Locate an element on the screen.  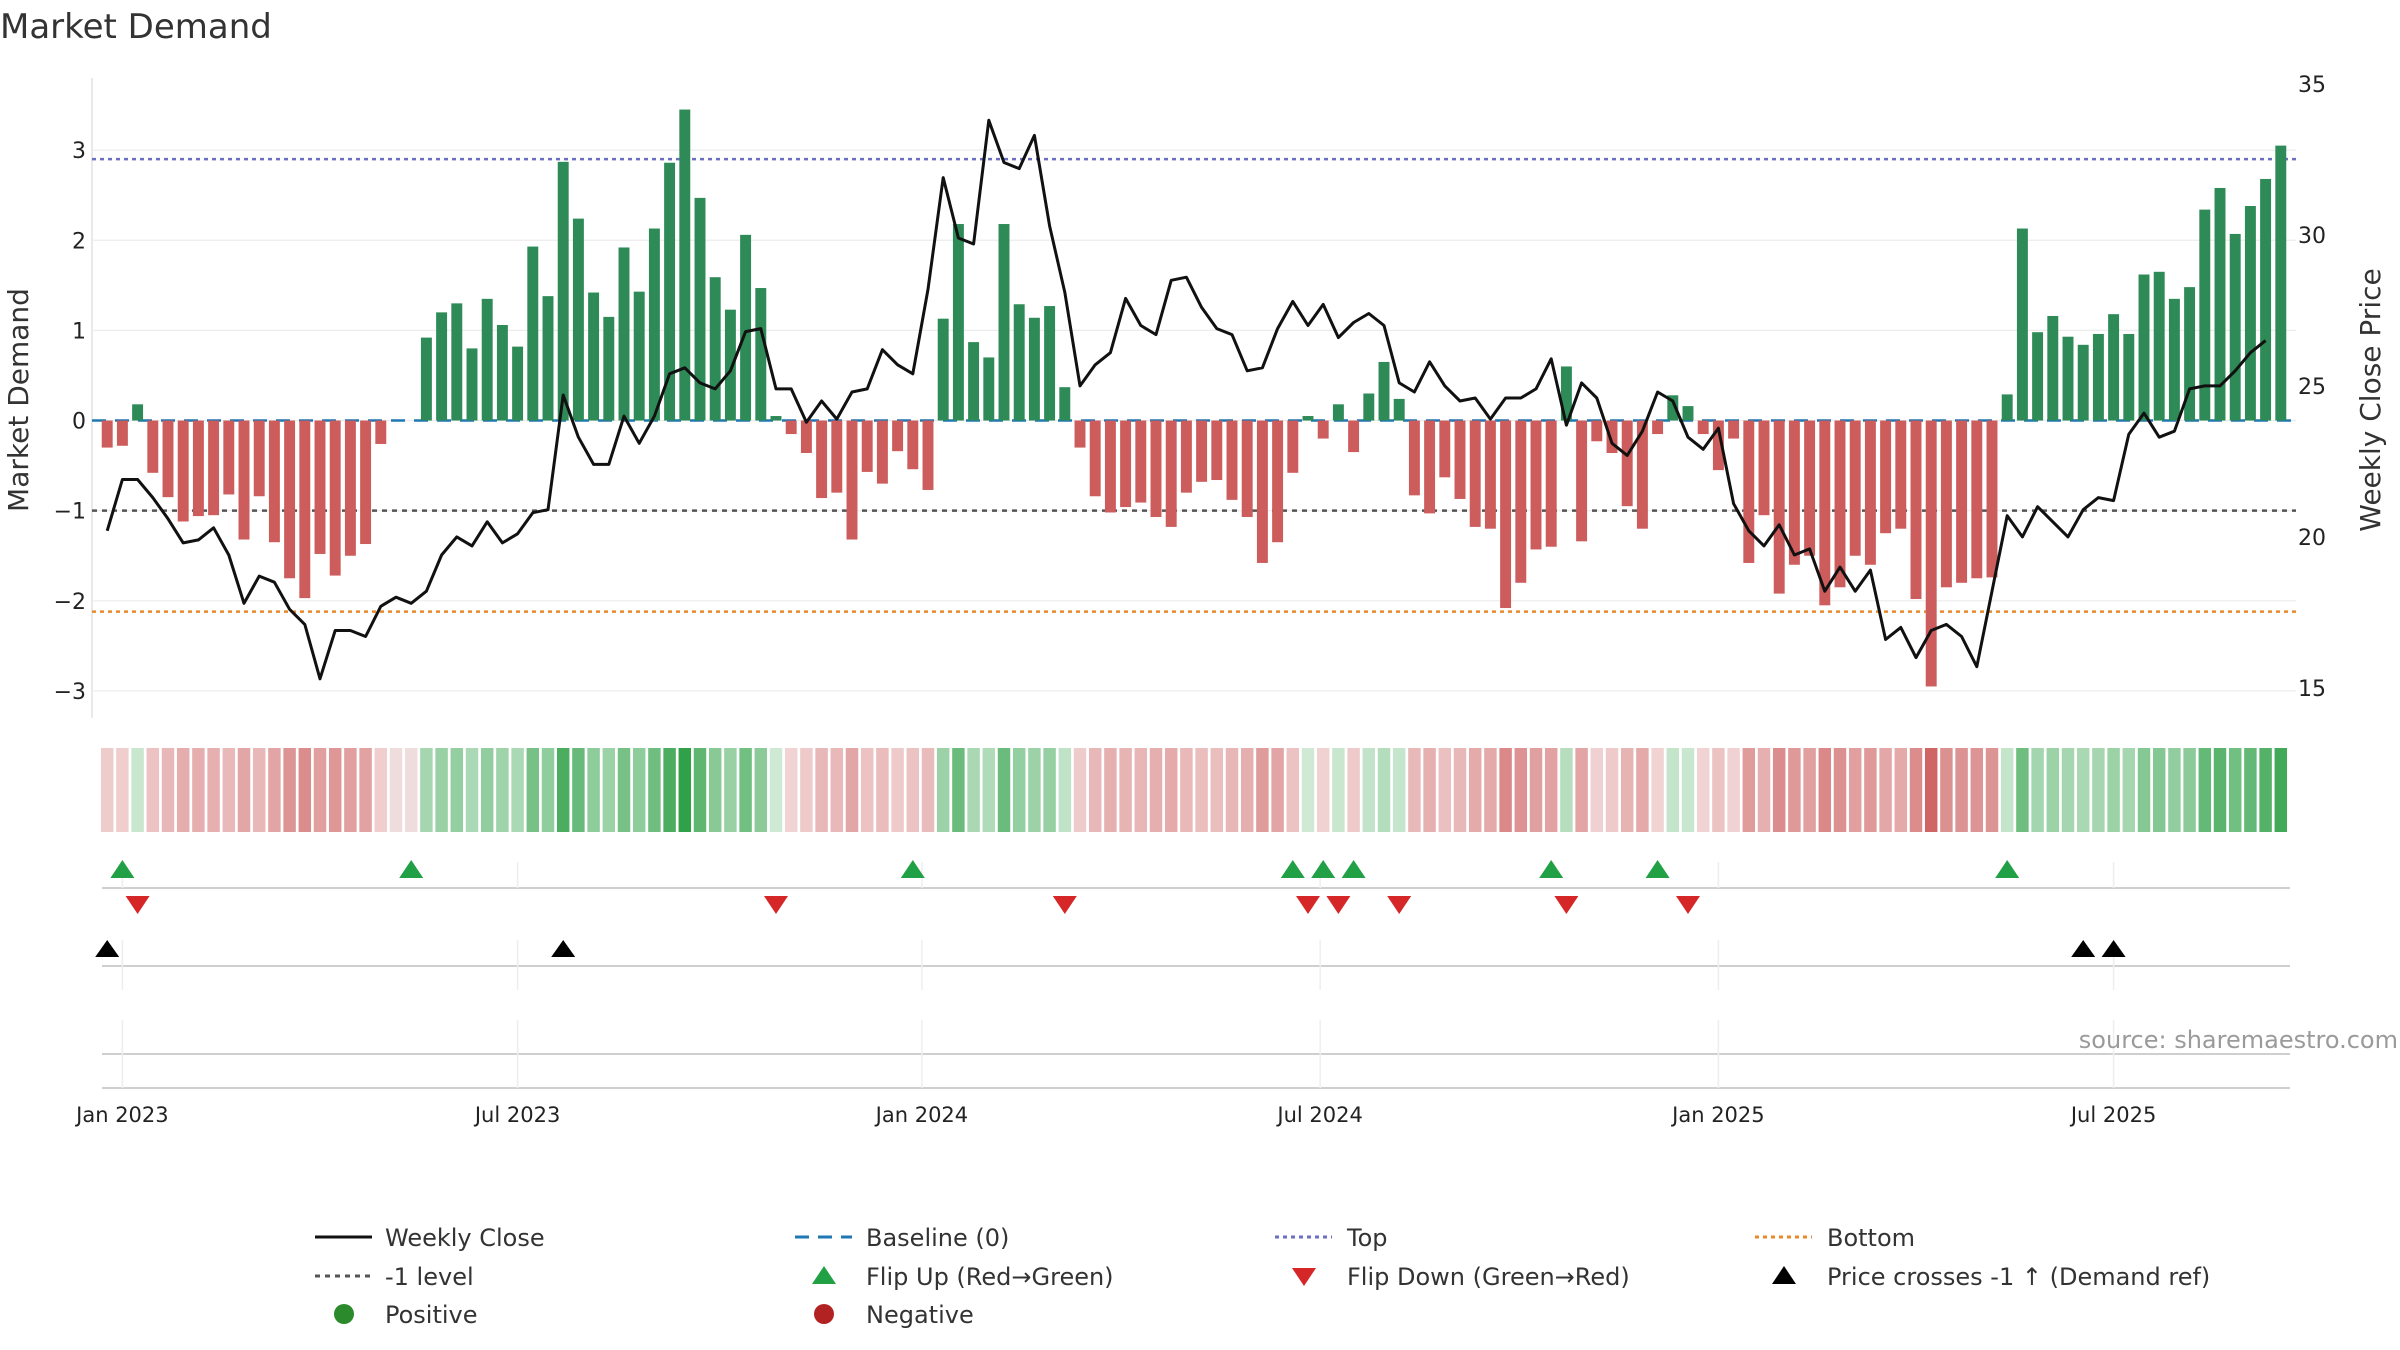
right-y-tick: 25 is located at coordinates (2312, 387).